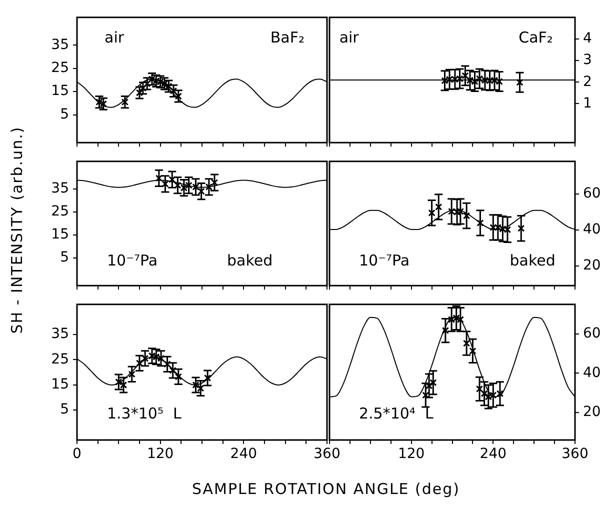 Image resolution: width=608 pixels, height=505 pixels. Describe the element at coordinates (17, 230) in the screenshot. I see `y-axis-title: SH - INTENSITY (arb.un.)` at that location.